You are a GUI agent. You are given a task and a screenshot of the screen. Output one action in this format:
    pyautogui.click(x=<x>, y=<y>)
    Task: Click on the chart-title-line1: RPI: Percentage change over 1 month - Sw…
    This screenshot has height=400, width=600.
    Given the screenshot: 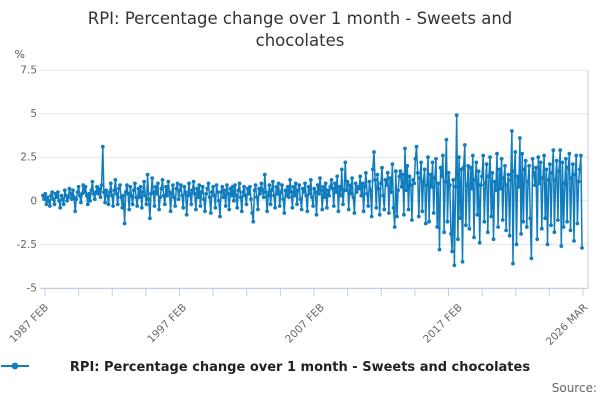 What is the action you would take?
    pyautogui.click(x=300, y=18)
    